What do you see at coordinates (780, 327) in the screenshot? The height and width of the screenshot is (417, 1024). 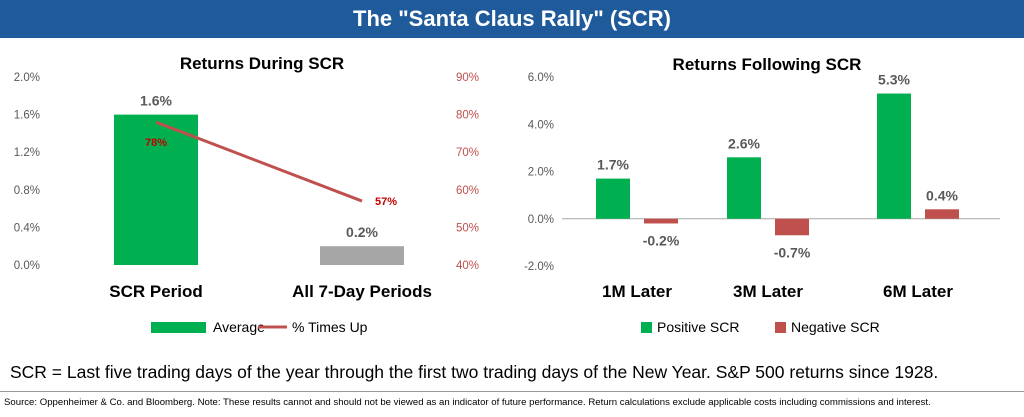 I see `legend-swatch-negative-scr` at bounding box center [780, 327].